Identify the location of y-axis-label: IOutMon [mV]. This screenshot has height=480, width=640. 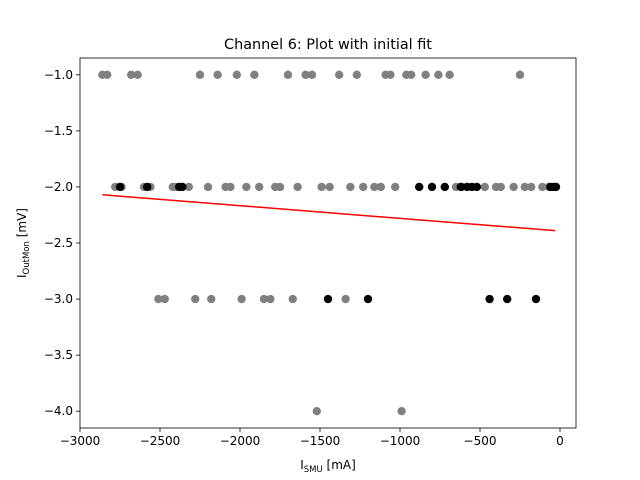
(23, 243).